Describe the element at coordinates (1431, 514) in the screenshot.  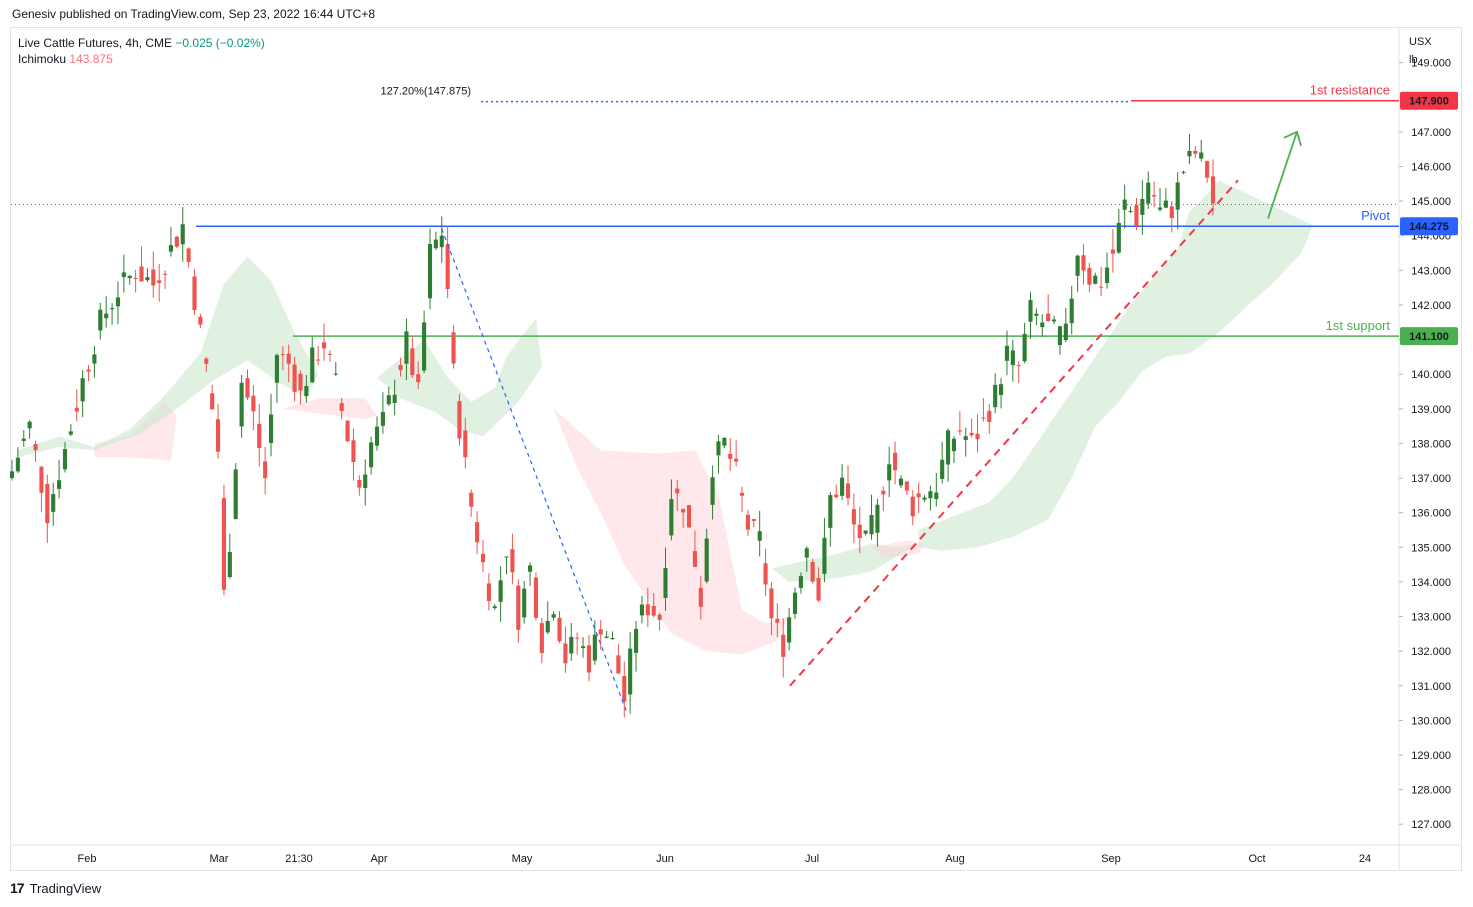
I see `price-tick-label: 136.000` at that location.